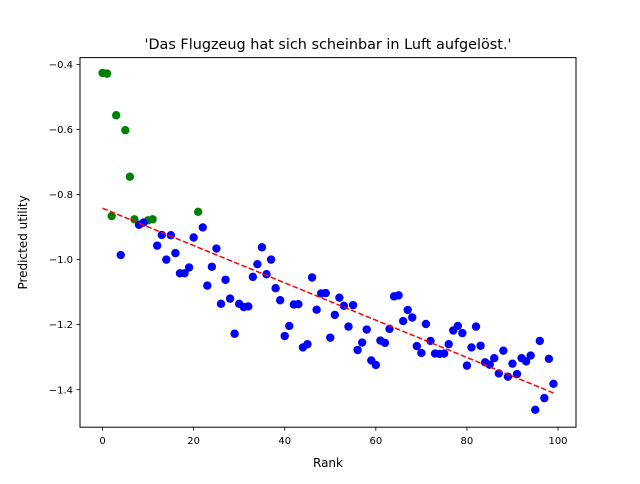 This screenshot has height=484, width=640. What do you see at coordinates (64, 228) in the screenshot?
I see `y-axis-ticks: −1.4 −1.2 −1.0 −0.8 −0.6 −0.4` at bounding box center [64, 228].